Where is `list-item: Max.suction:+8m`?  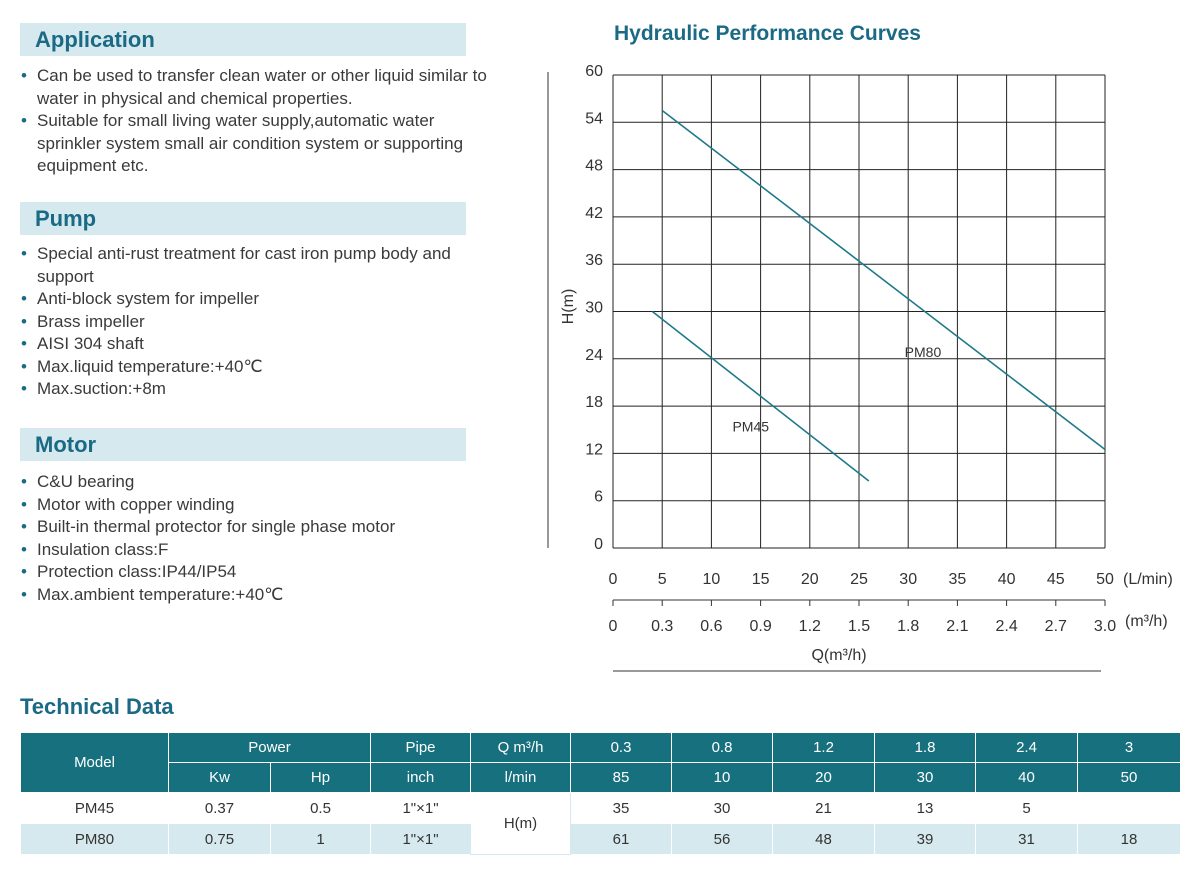
list-item: Max.suction:+8m is located at coordinates (245, 389).